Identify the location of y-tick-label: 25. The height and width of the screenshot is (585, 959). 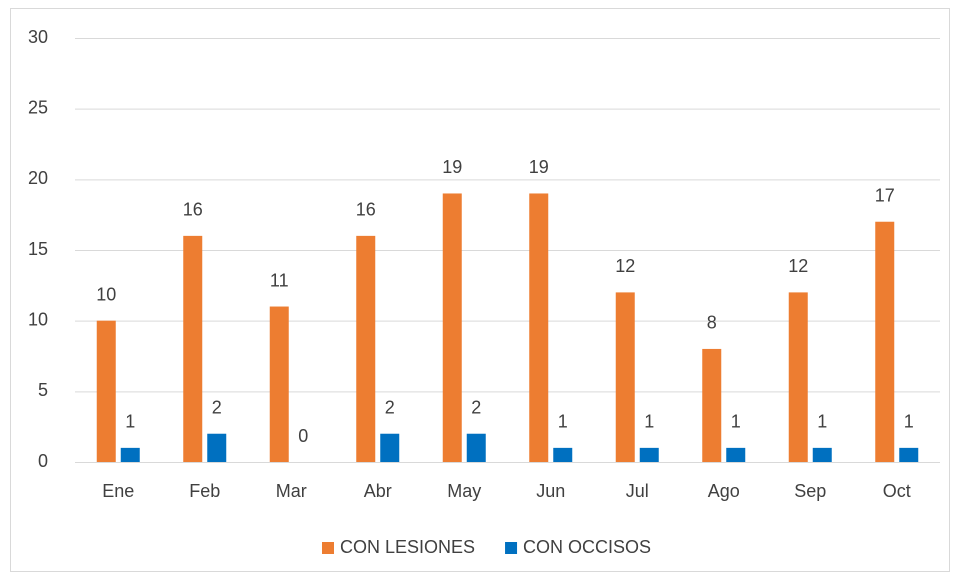
(38, 107).